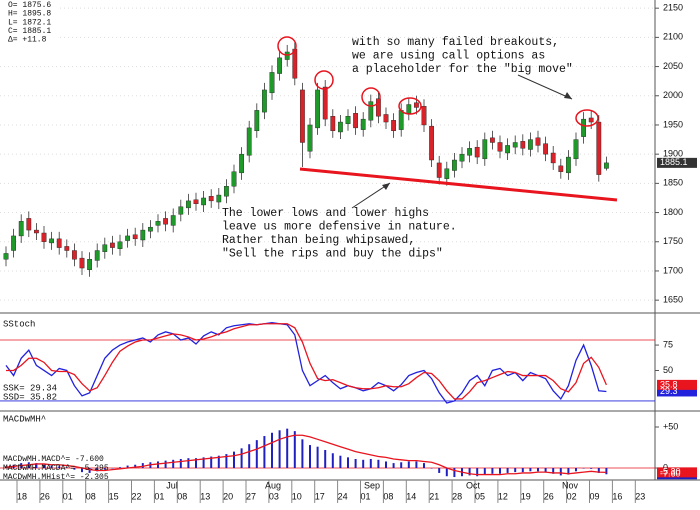 The width and height of the screenshot is (700, 510). Describe the element at coordinates (53, 459) in the screenshot. I see `legend-entry: MACDwMH.MACD^= -7.600` at that location.